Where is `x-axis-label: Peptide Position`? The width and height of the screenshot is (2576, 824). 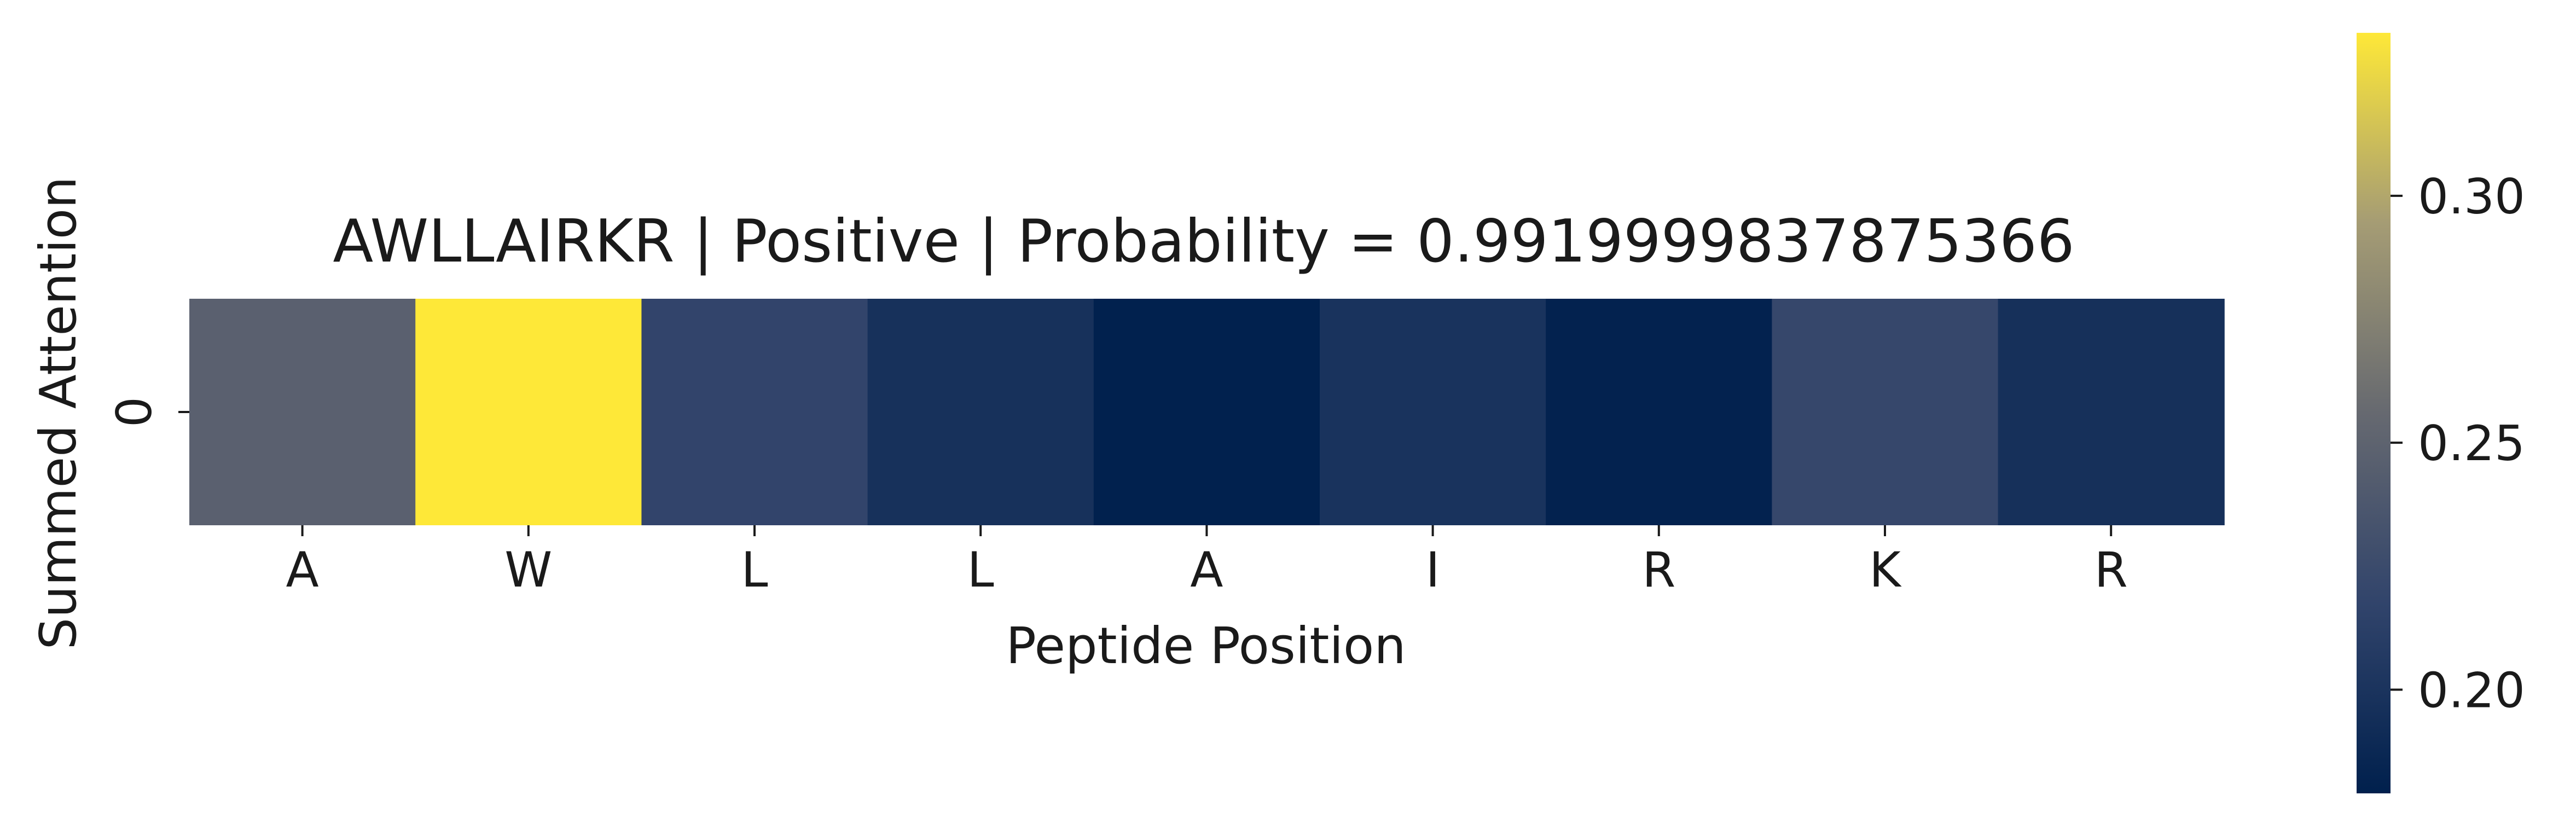 x-axis-label: Peptide Position is located at coordinates (1206, 646).